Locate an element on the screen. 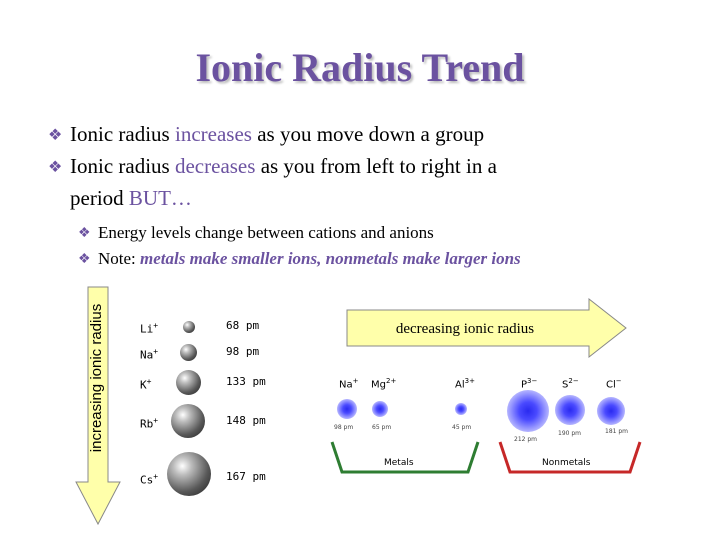 The width and height of the screenshot is (720, 540). bullet-text: period is located at coordinates (99, 198).